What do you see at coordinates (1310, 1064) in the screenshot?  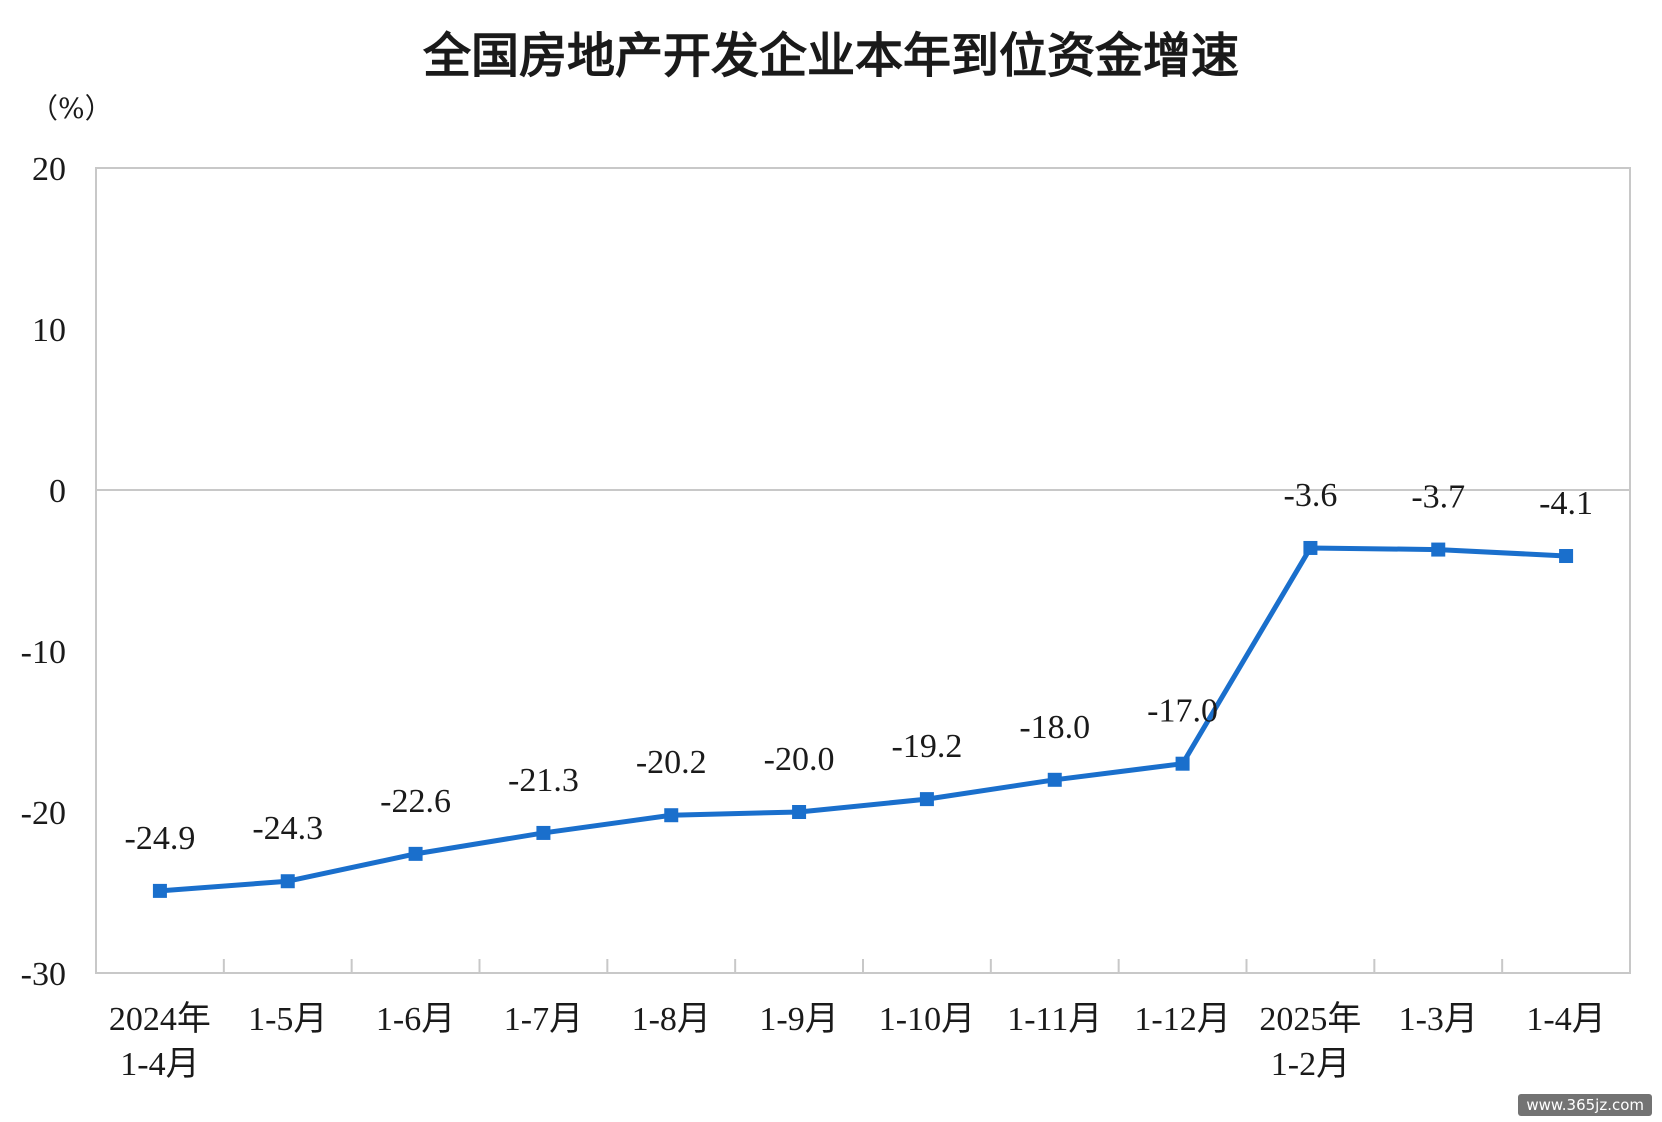 I see `x-tick-label: 1-2月` at bounding box center [1310, 1064].